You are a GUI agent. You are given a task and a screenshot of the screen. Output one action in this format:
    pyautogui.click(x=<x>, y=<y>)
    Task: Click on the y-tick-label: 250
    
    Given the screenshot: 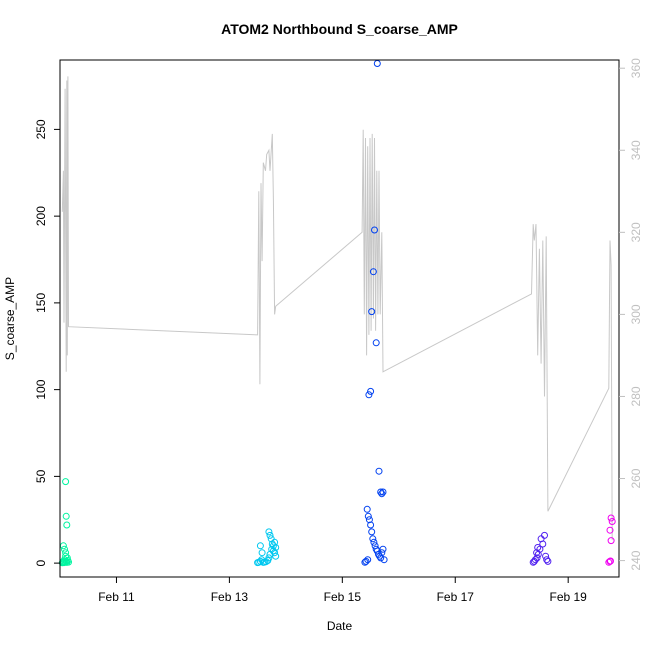 What is the action you would take?
    pyautogui.click(x=41, y=129)
    